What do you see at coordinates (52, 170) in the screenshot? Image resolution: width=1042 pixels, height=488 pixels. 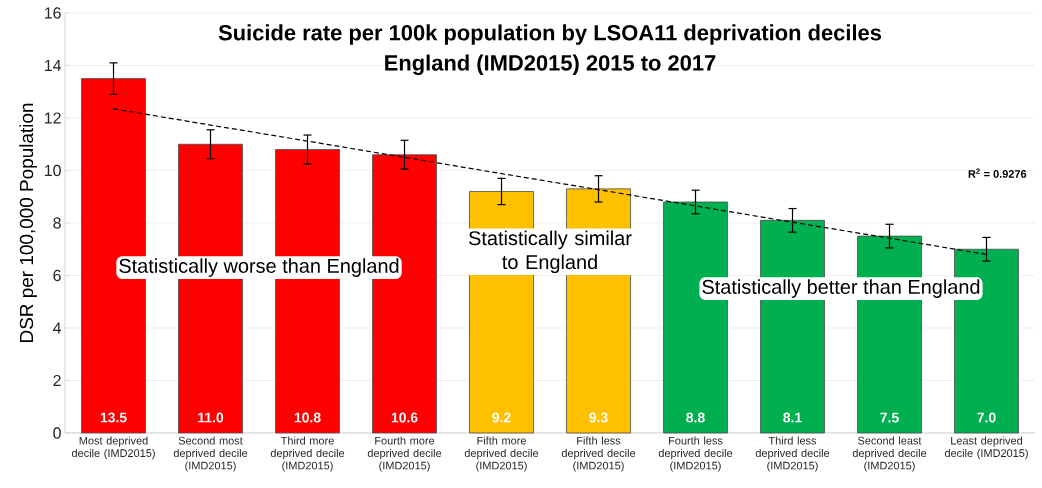 I see `y-tick-label: 10` at bounding box center [52, 170].